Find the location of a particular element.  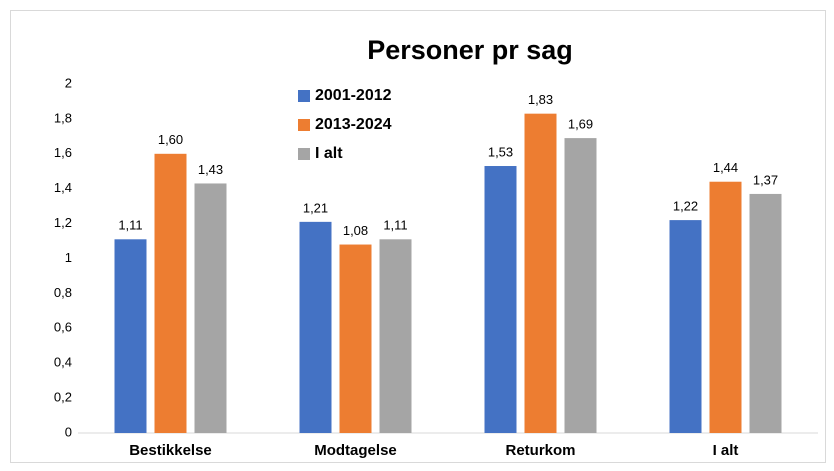

x-tick-label: Modtagelse is located at coordinates (355, 450).